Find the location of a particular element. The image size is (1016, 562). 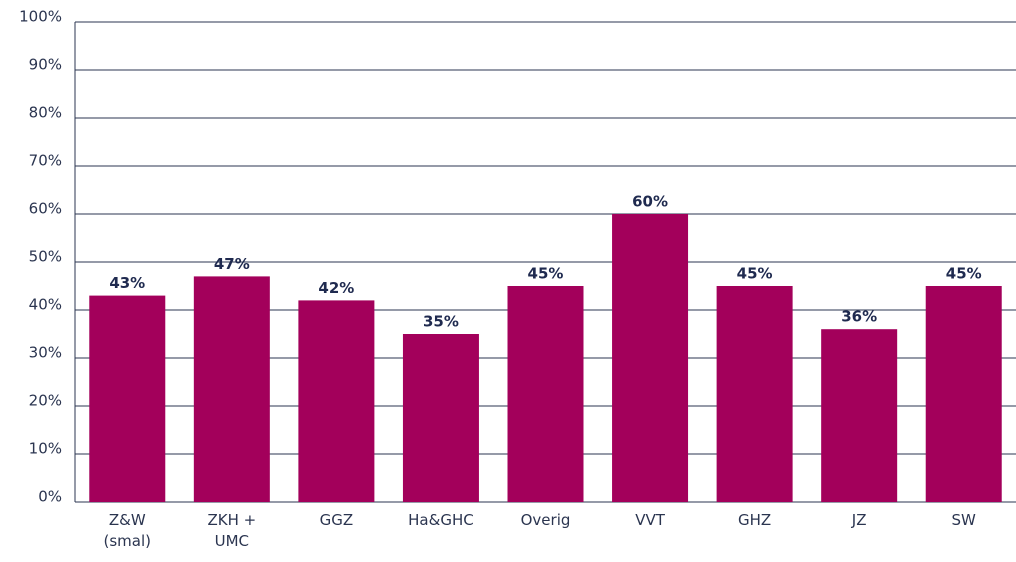

y-tick-label: 80% is located at coordinates (45, 113).